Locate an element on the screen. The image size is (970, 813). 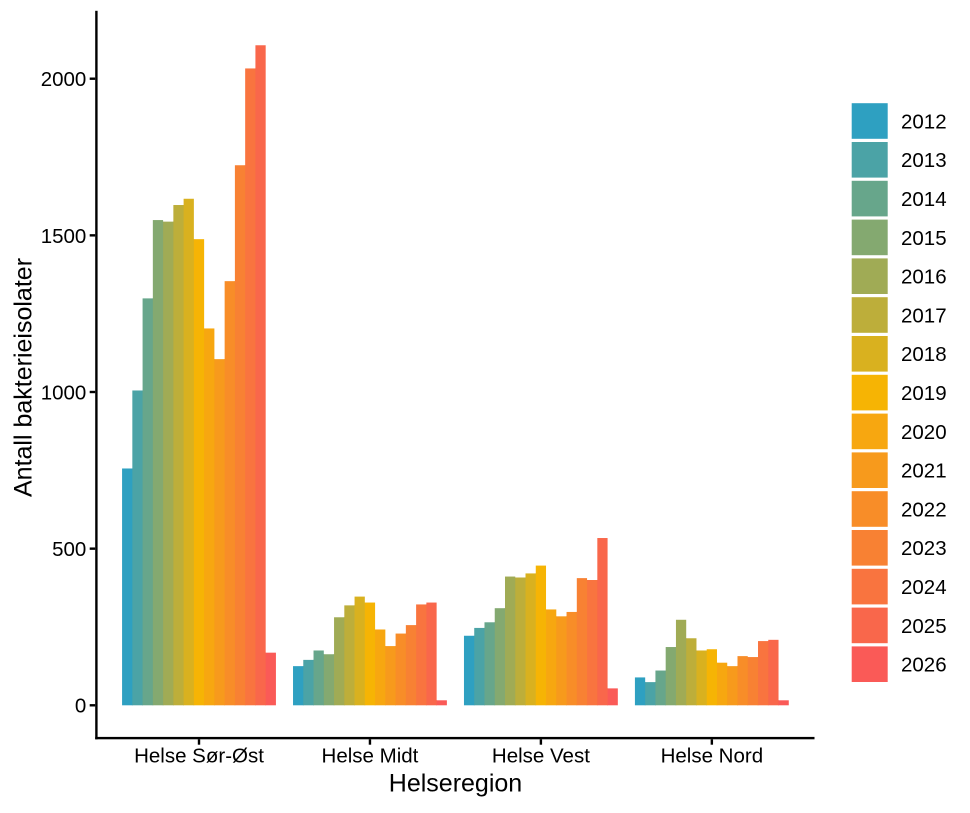
svg-text: 2015 is located at coordinates (924, 238).